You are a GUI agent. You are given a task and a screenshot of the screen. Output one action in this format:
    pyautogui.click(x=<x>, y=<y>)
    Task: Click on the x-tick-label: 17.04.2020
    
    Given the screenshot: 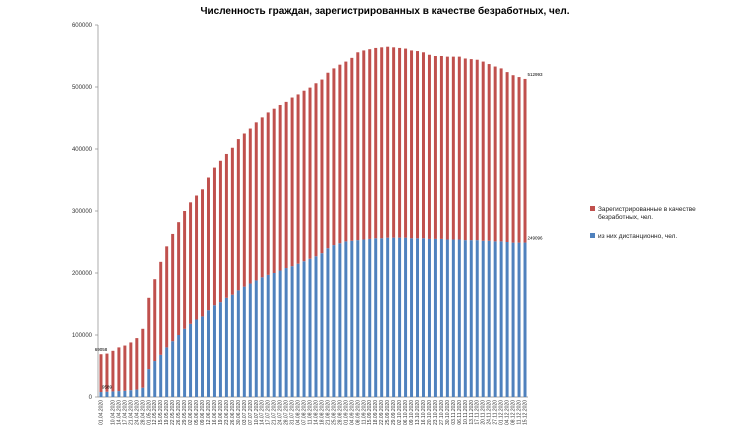 What is the action you would take?
    pyautogui.click(x=125, y=412)
    